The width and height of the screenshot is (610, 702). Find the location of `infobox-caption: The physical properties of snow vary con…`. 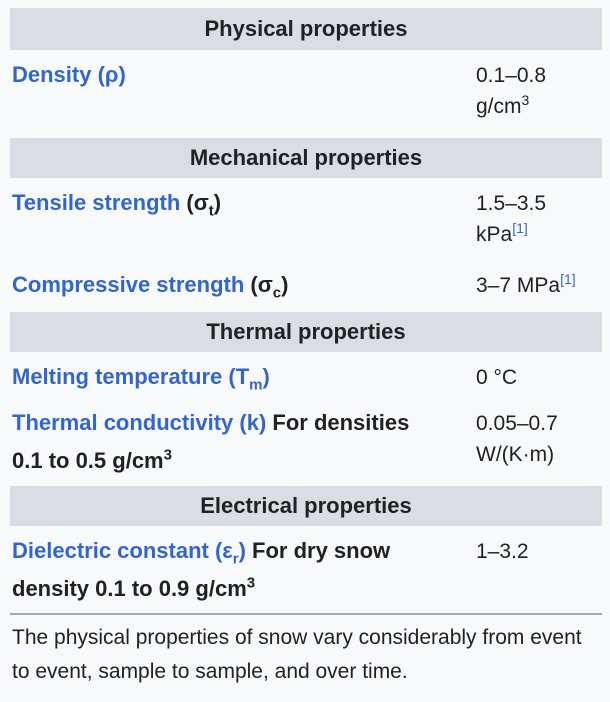

infobox-caption: The physical properties of snow vary con… is located at coordinates (297, 654).